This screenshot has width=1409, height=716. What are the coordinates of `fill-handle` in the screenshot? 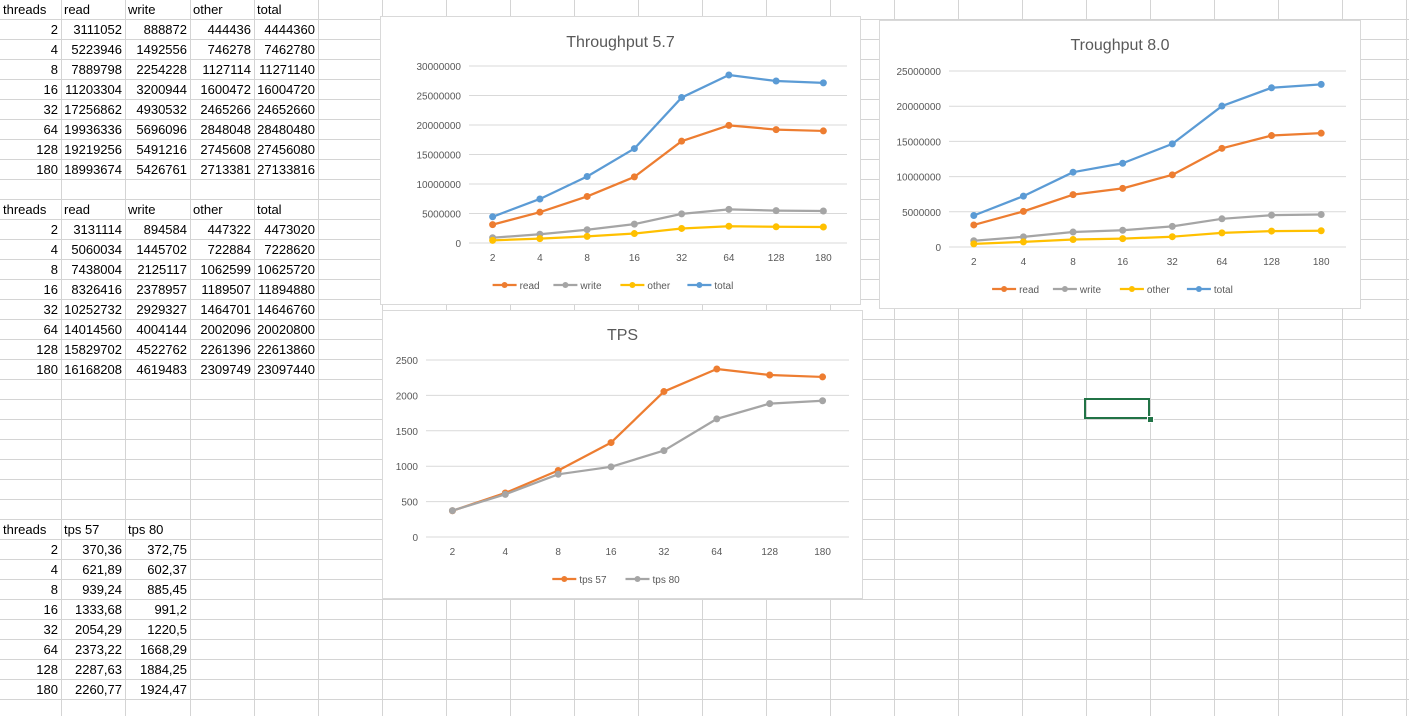 It's located at (1150, 419).